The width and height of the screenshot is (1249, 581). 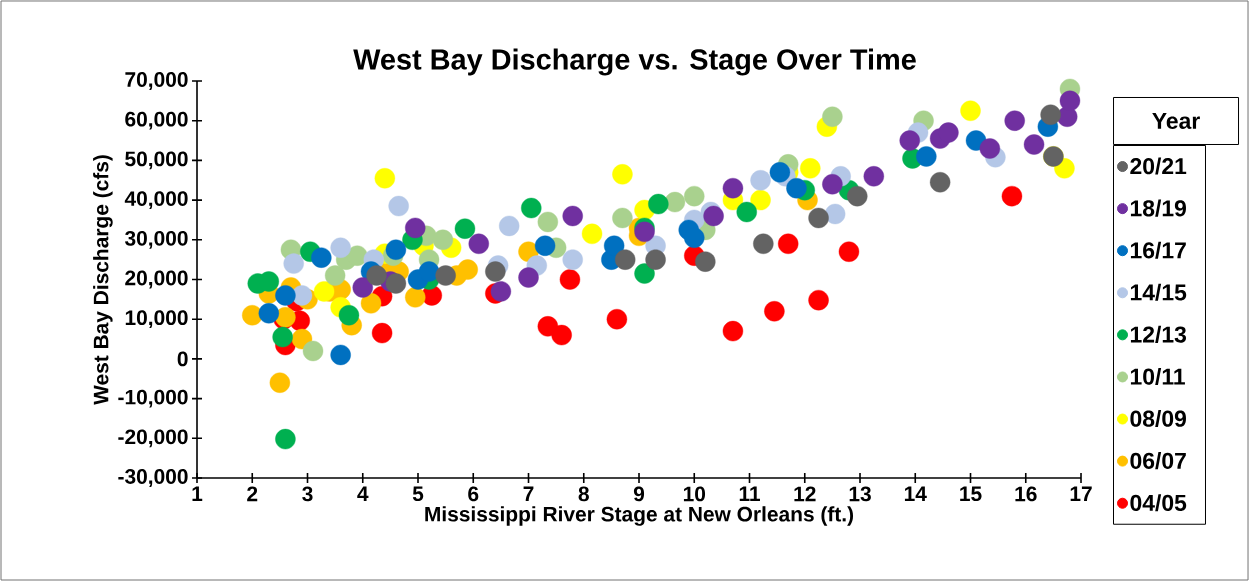 What do you see at coordinates (156, 160) in the screenshot?
I see `y-tick-label: 50,000` at bounding box center [156, 160].